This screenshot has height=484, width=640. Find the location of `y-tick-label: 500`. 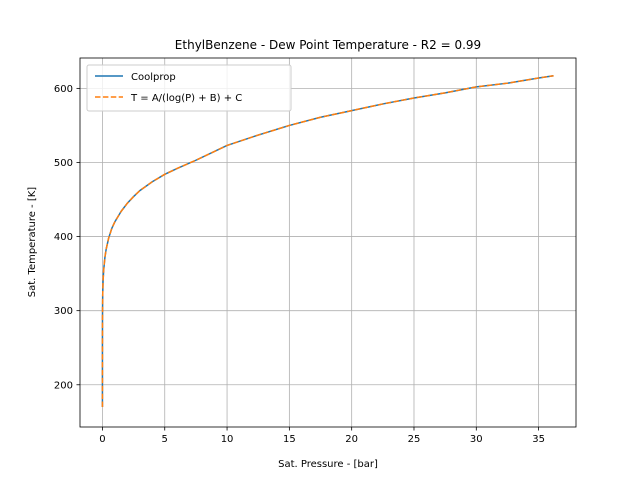

y-tick-label: 500 is located at coordinates (63, 163).